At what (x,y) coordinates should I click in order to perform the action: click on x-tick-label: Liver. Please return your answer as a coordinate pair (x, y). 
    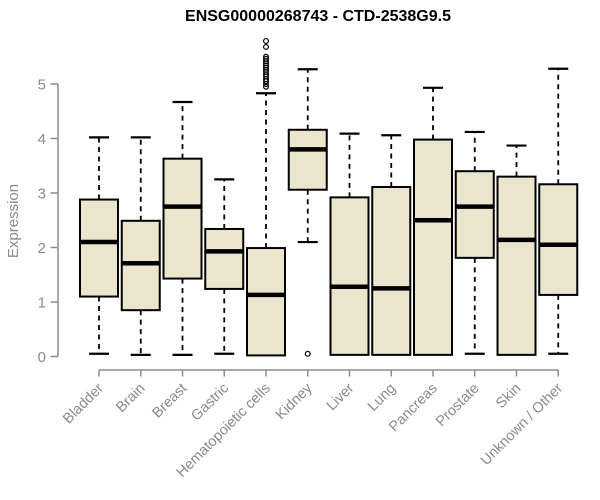
    Looking at the image, I should click on (341, 397).